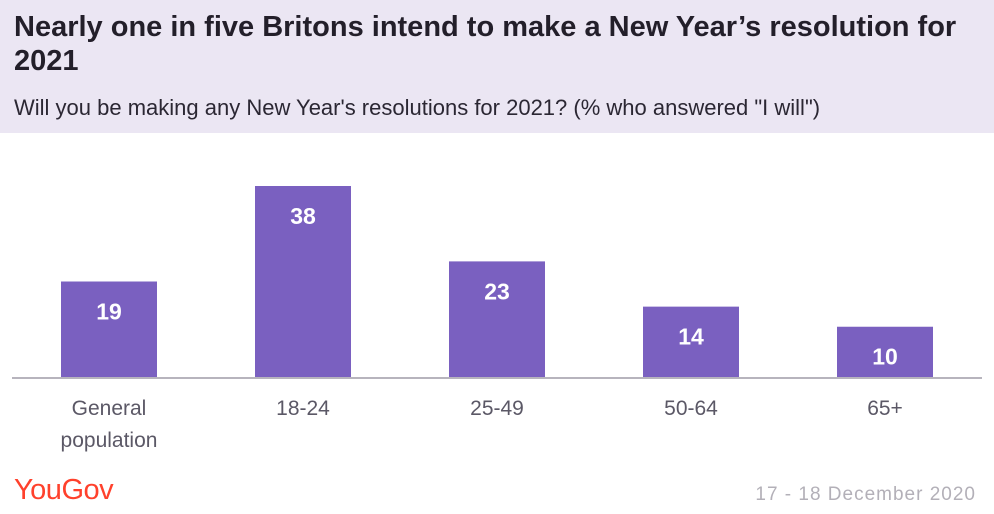 Image resolution: width=994 pixels, height=514 pixels. Describe the element at coordinates (691, 337) in the screenshot. I see `bar-value-label-3: 14` at that location.